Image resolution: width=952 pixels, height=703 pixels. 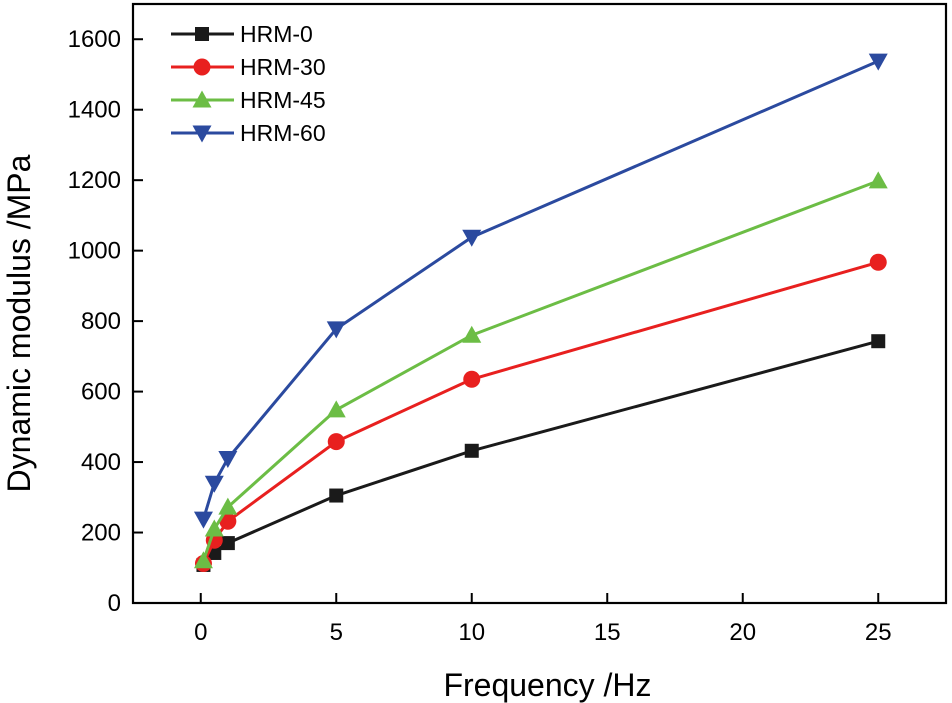 I want to click on x-tick-label: 15, so click(x=607, y=632).